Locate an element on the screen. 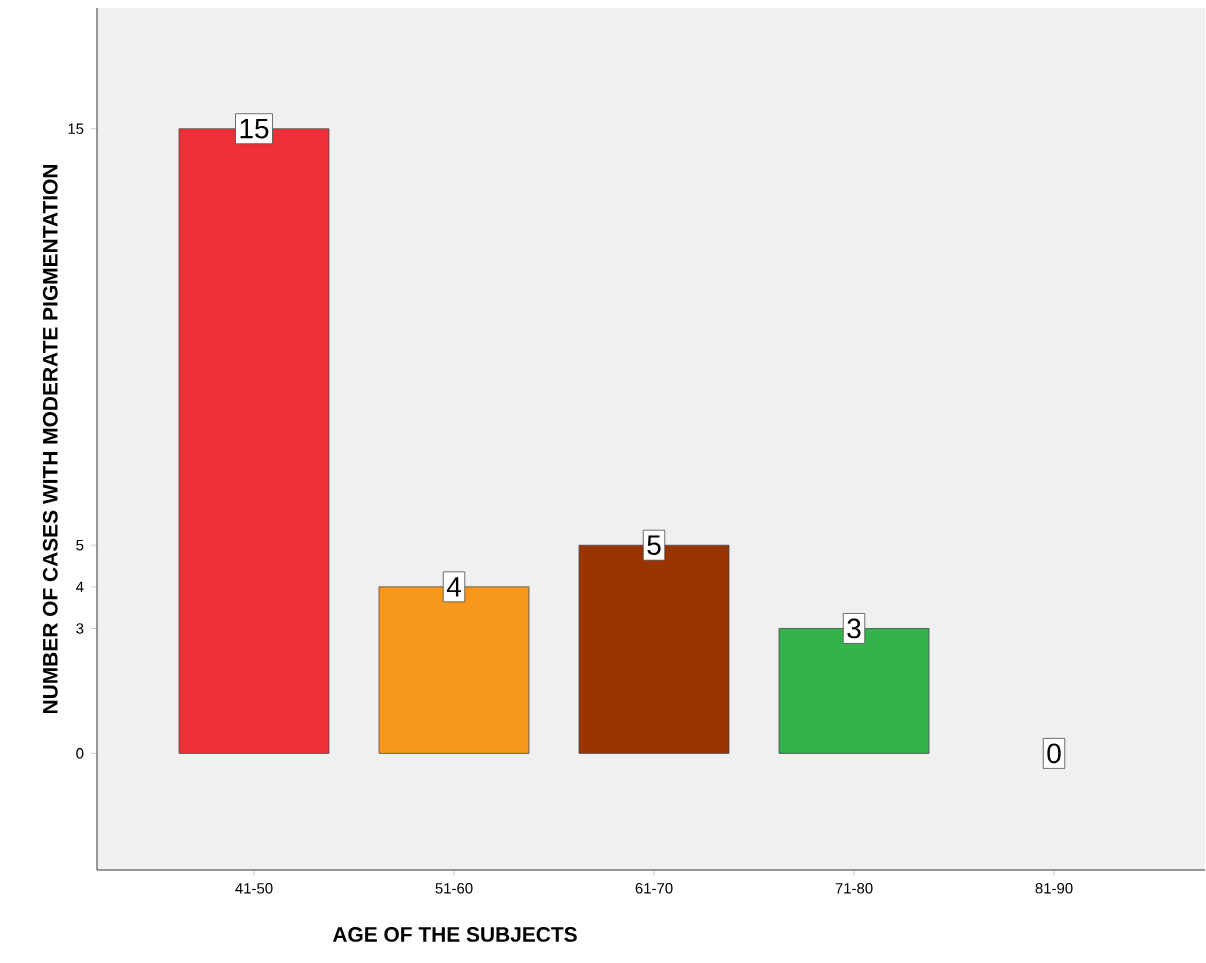  x-tick-label: 51-60 is located at coordinates (454, 888).